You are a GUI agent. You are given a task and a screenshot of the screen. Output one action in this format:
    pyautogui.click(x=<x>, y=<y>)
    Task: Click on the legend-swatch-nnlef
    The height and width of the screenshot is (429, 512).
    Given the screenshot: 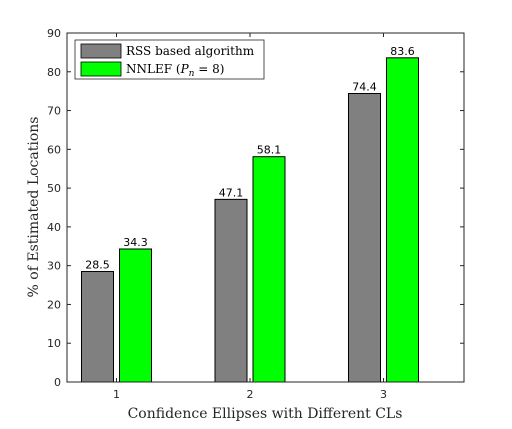 What is the action you would take?
    pyautogui.click(x=101, y=69)
    